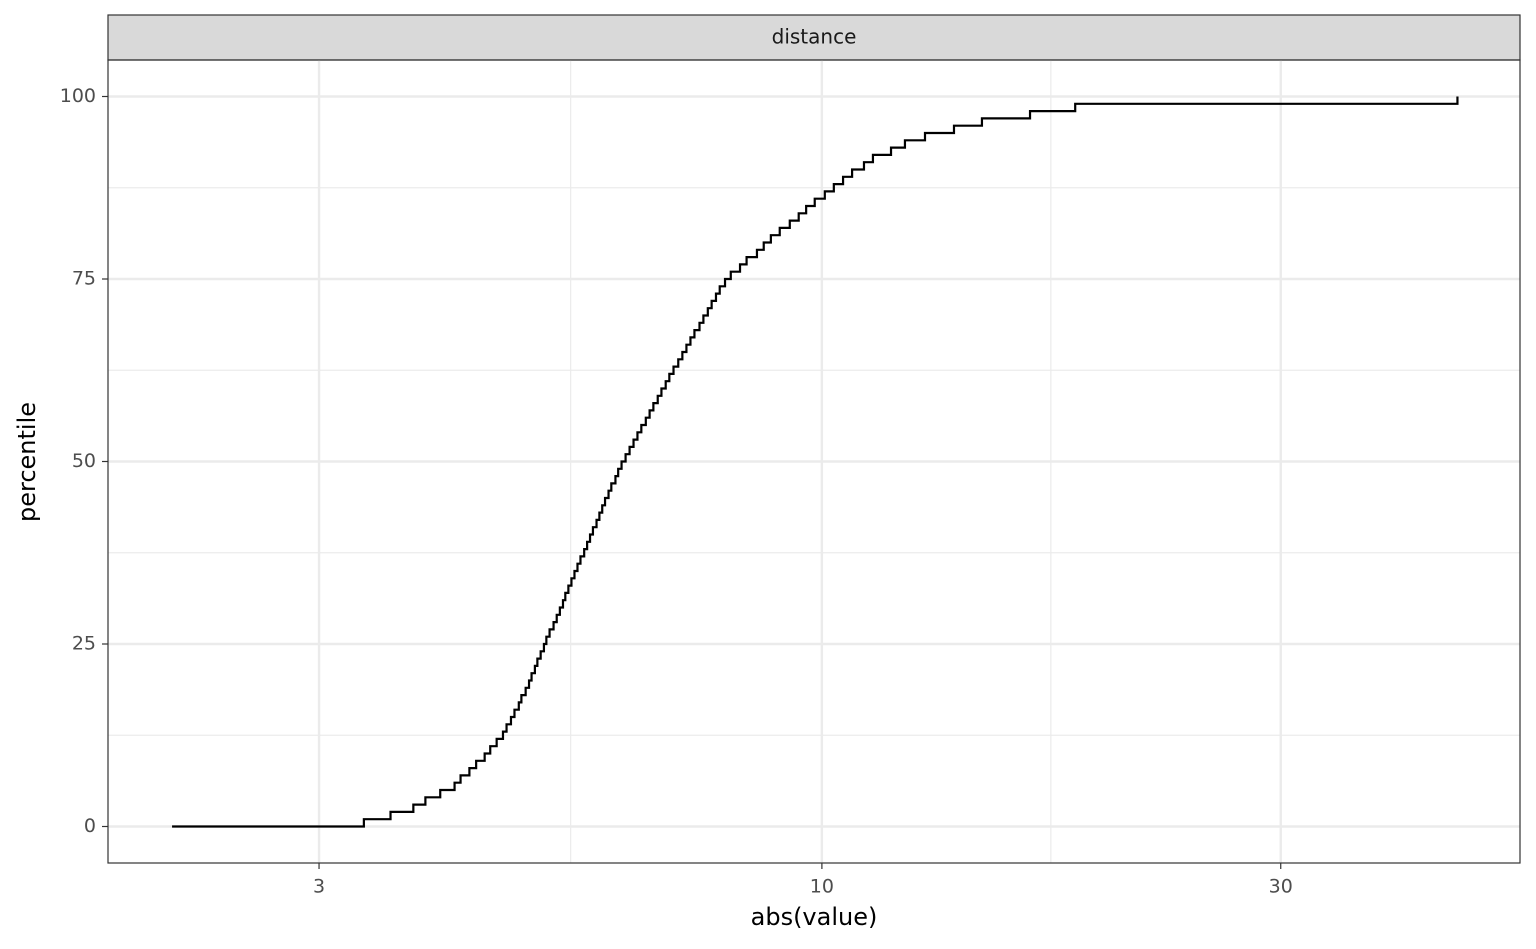  Describe the element at coordinates (1281, 887) in the screenshot. I see `x-tick-label: 30` at that location.